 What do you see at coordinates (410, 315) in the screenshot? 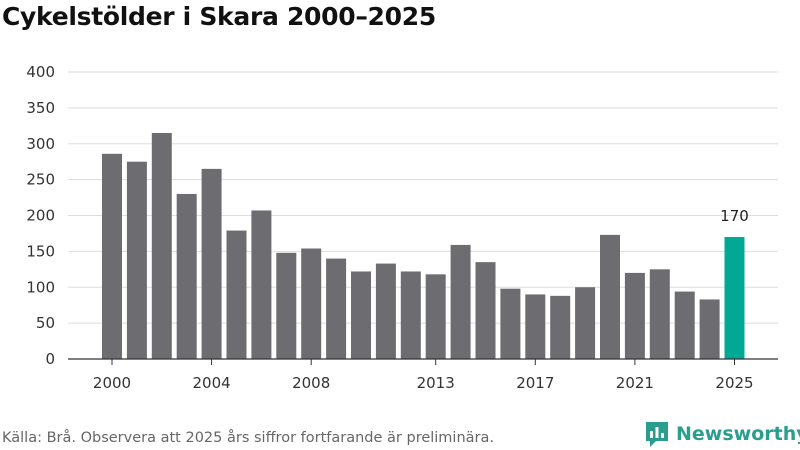
I see `bar-2012` at bounding box center [410, 315].